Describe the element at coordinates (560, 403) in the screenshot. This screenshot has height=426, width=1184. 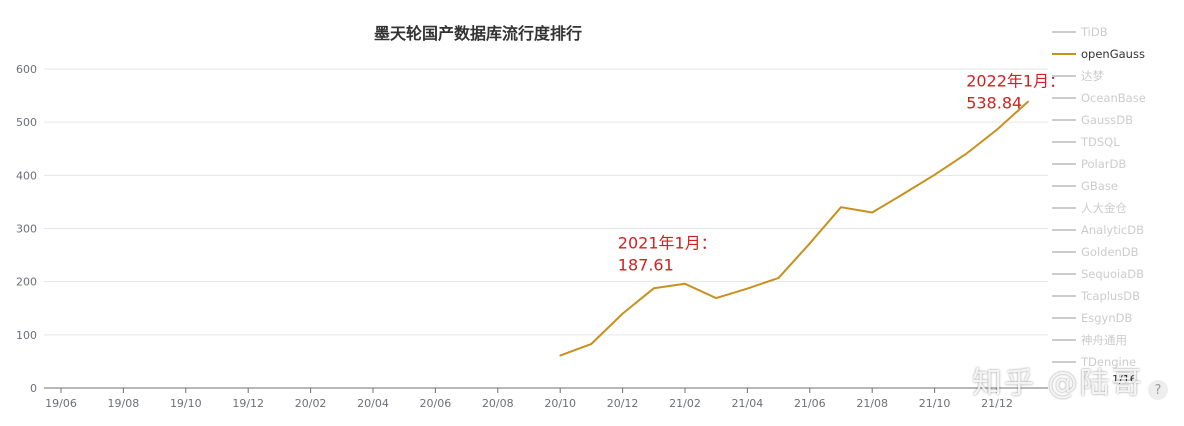
I see `x-tick-label: 20/10` at that location.